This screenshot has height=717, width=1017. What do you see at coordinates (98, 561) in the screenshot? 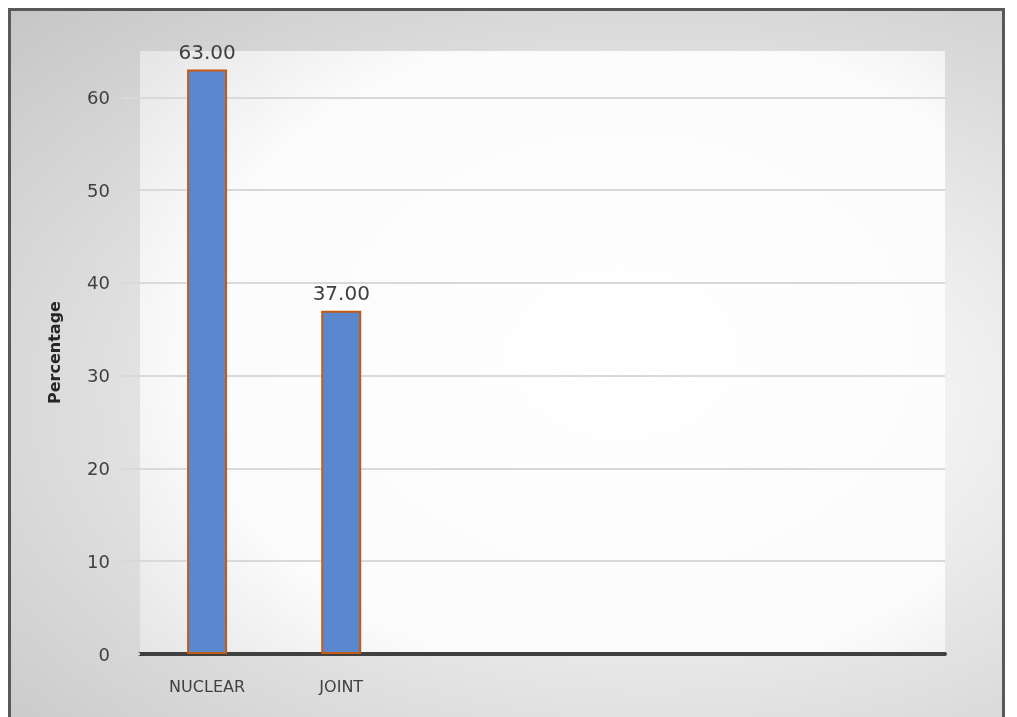
I see `y-tick-label: 10` at bounding box center [98, 561].